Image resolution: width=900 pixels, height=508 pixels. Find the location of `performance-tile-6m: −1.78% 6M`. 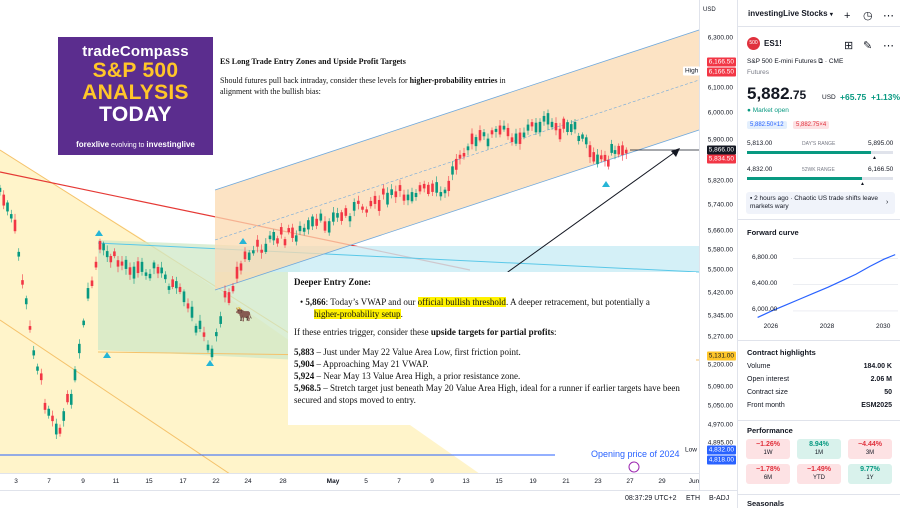

performance-tile-6m: −1.78% 6M is located at coordinates (768, 474).